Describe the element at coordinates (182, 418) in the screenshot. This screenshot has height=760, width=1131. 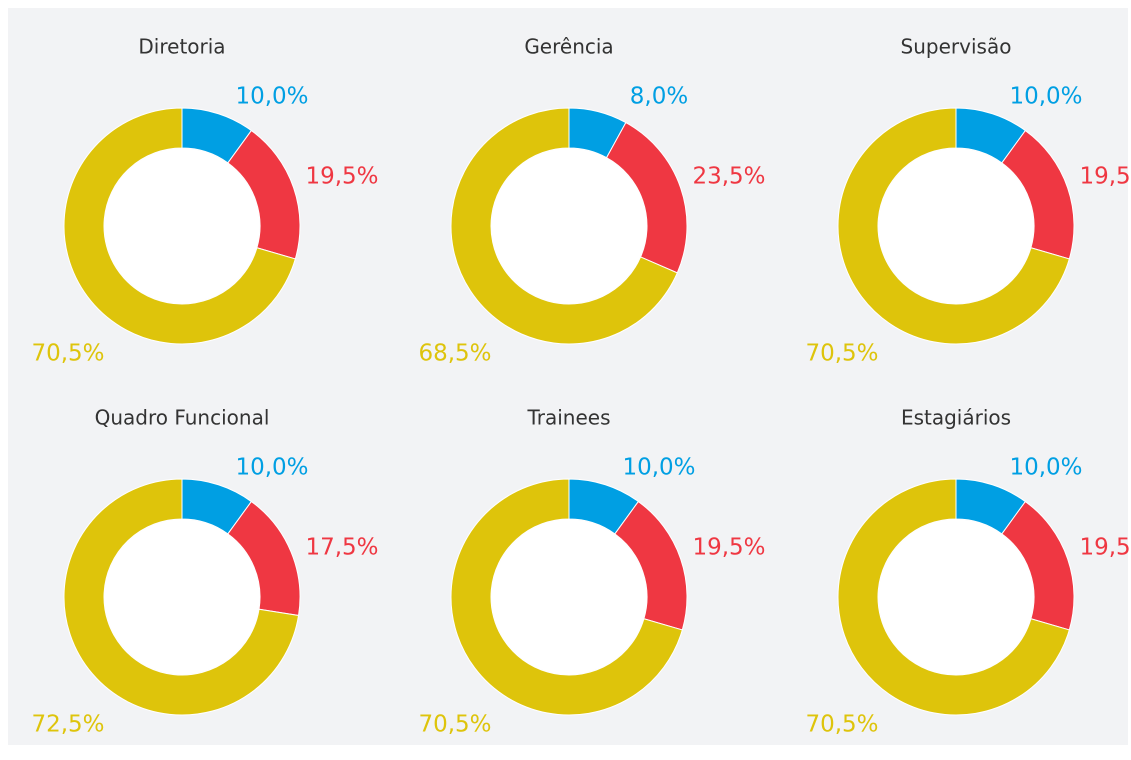
I see `chart-title: Quadro Funcional` at that location.